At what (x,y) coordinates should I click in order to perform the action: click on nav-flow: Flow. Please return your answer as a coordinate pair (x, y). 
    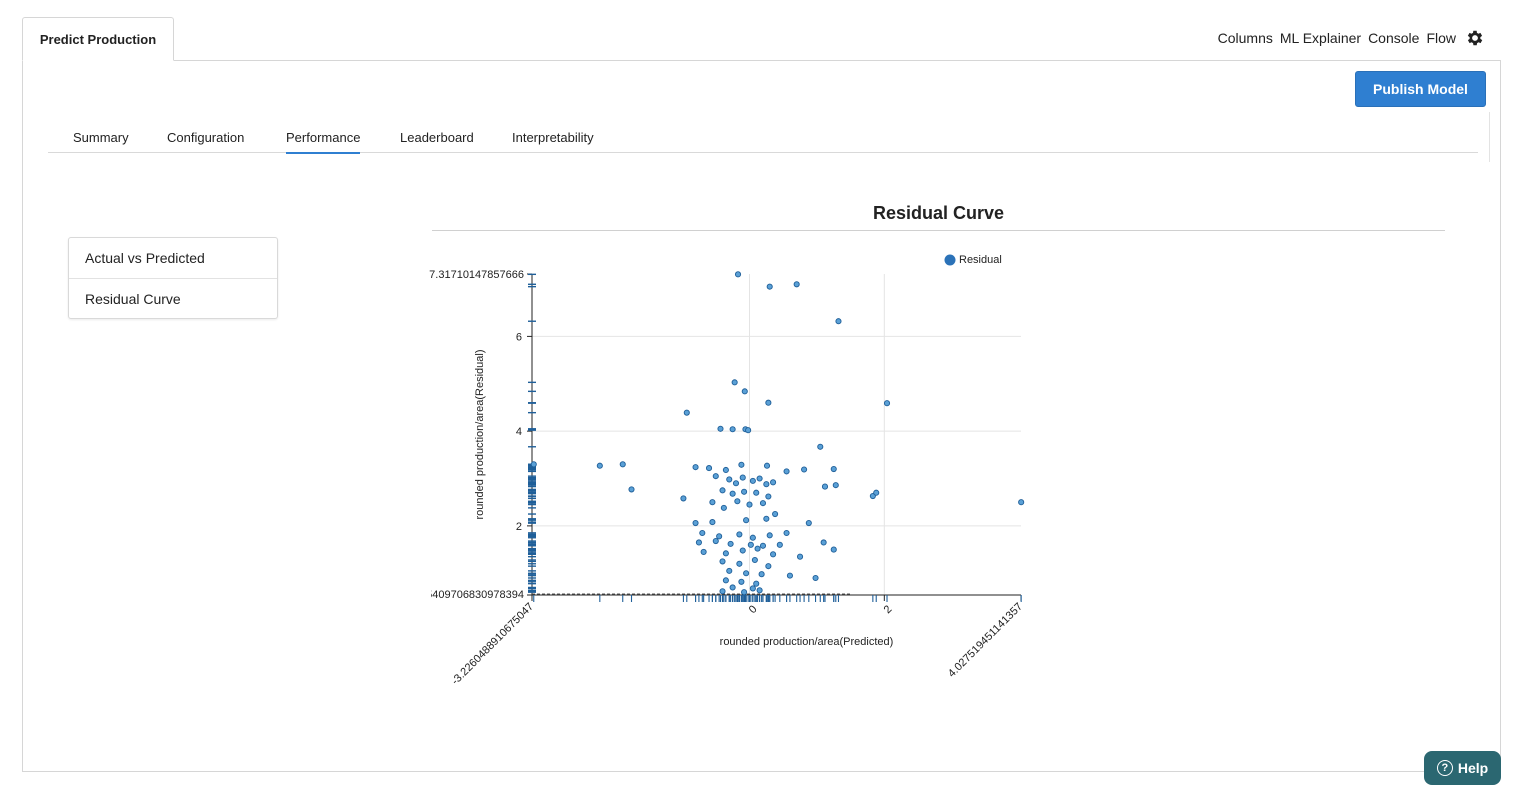
    Looking at the image, I should click on (1441, 38).